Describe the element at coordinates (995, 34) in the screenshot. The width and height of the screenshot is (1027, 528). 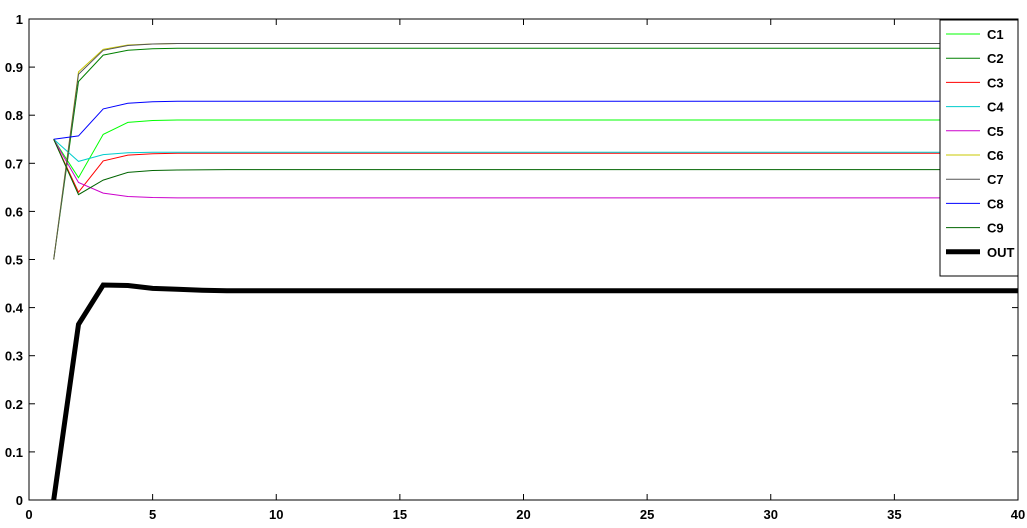
I see `legend-label-c1: C1` at that location.